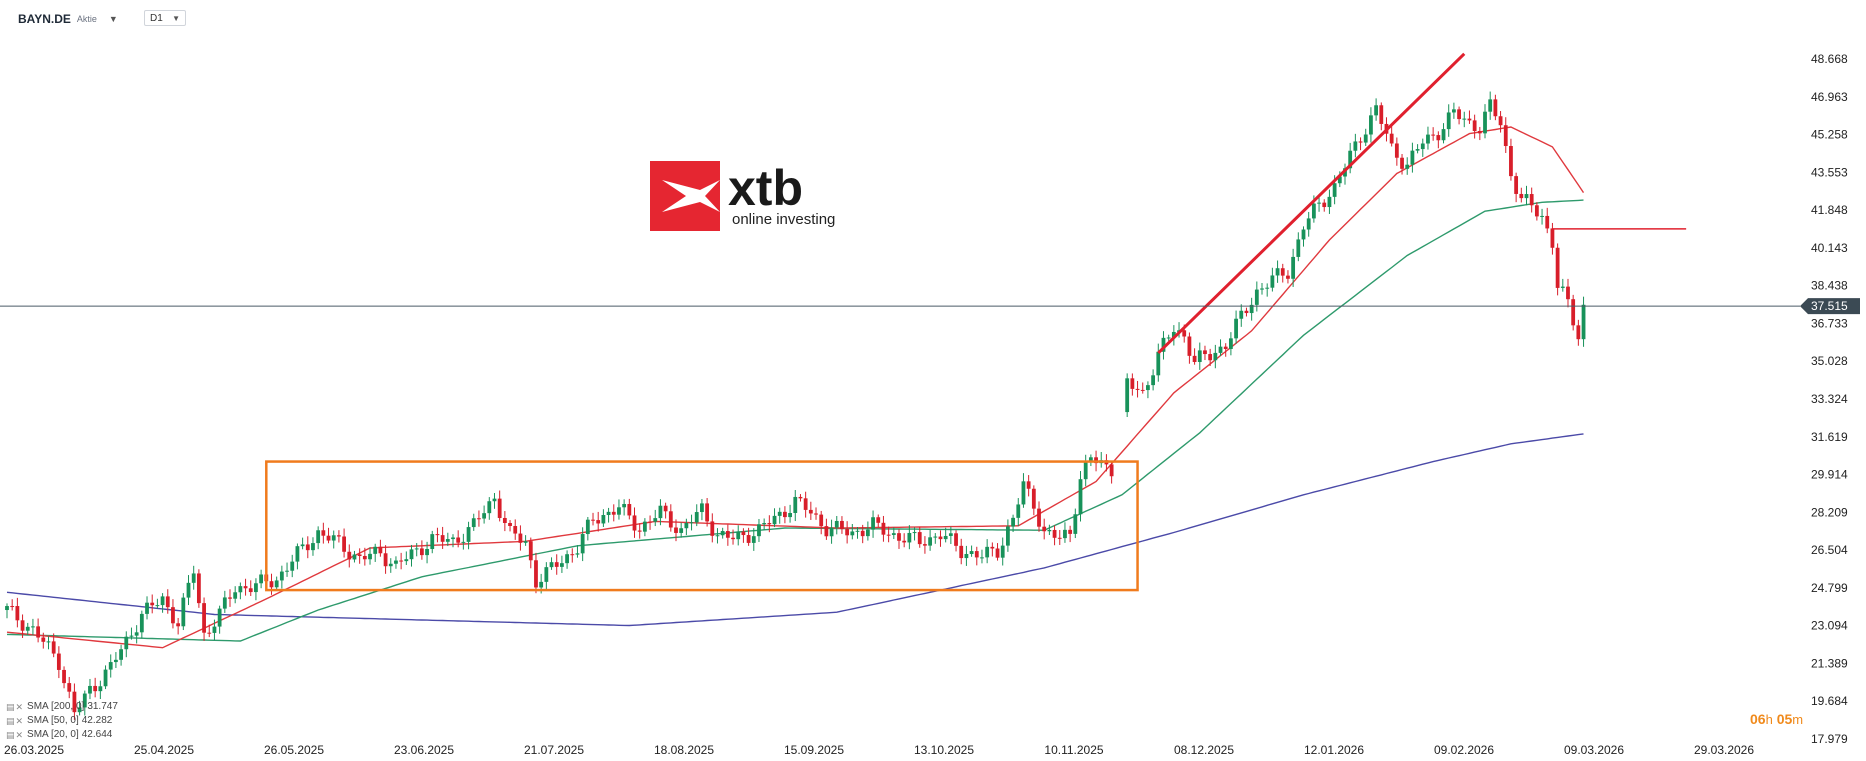  What do you see at coordinates (1829, 248) in the screenshot?
I see `y-tick-label: 40.143` at bounding box center [1829, 248].